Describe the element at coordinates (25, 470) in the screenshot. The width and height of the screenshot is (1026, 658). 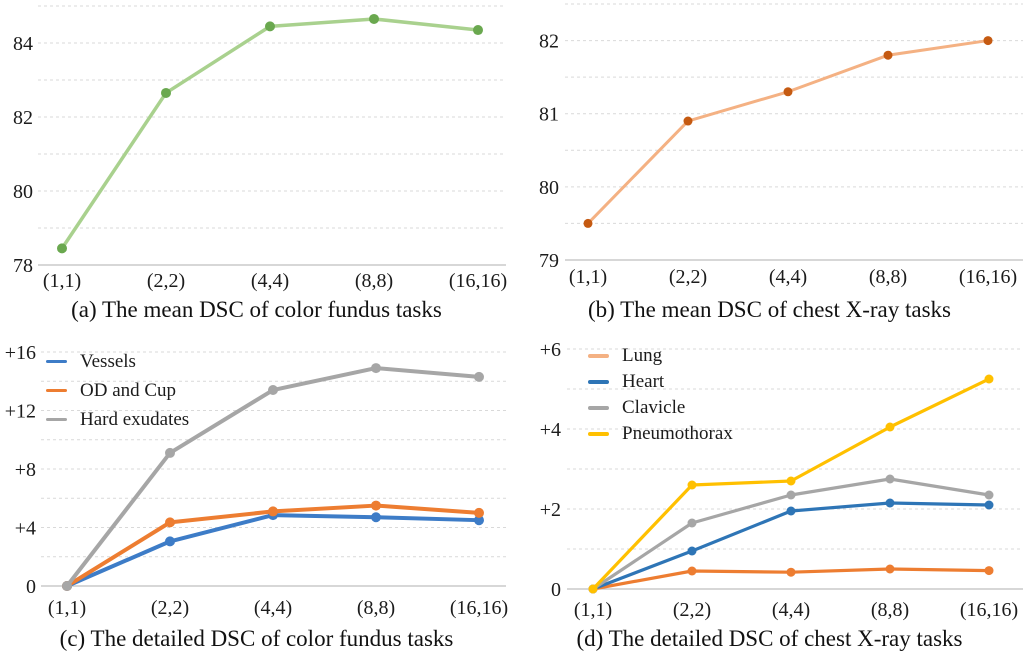
I see `y-tick-label: +8` at that location.